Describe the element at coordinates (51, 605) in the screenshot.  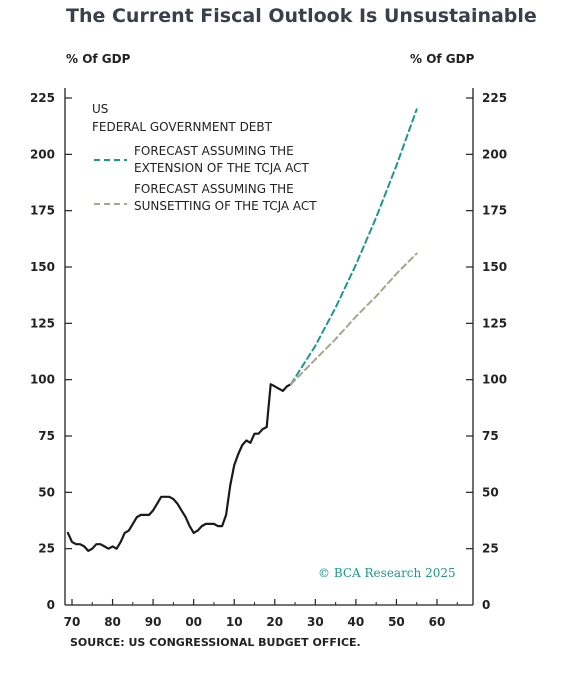
I see `y-tick-label-left: 0` at that location.